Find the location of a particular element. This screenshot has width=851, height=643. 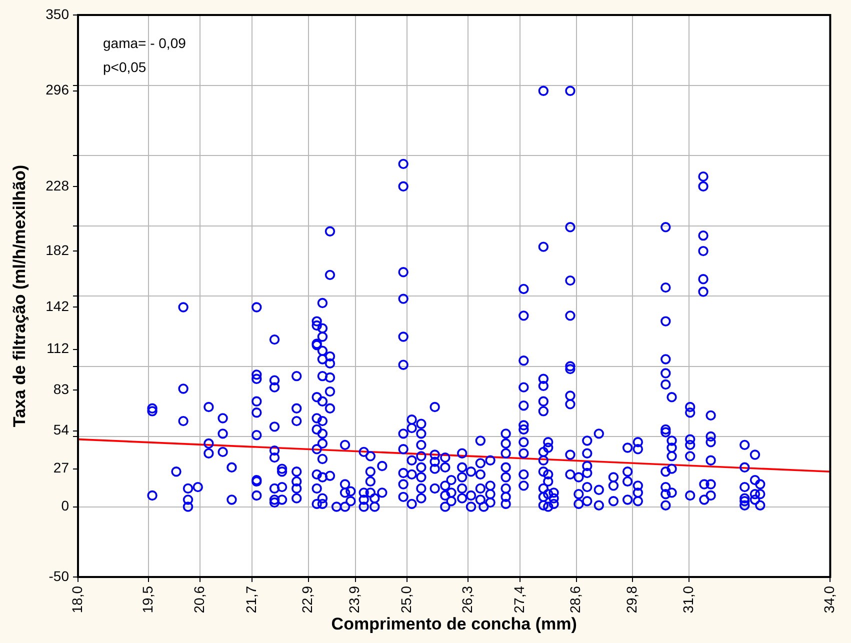

x-tick-label: 25,0 is located at coordinates (406, 600).